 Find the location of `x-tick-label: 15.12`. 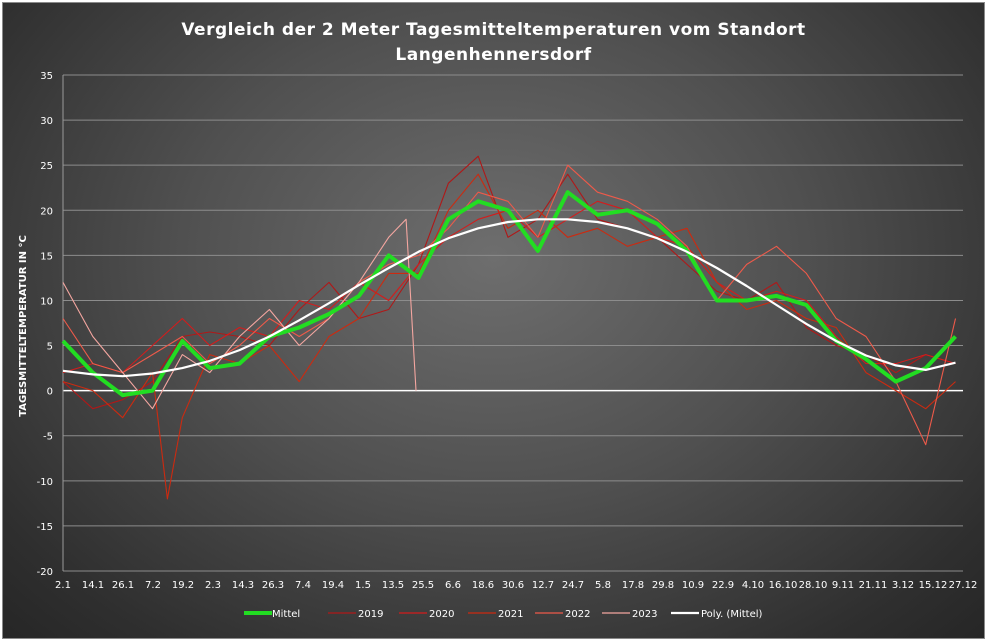

x-tick-label: 15.12 is located at coordinates (933, 585).